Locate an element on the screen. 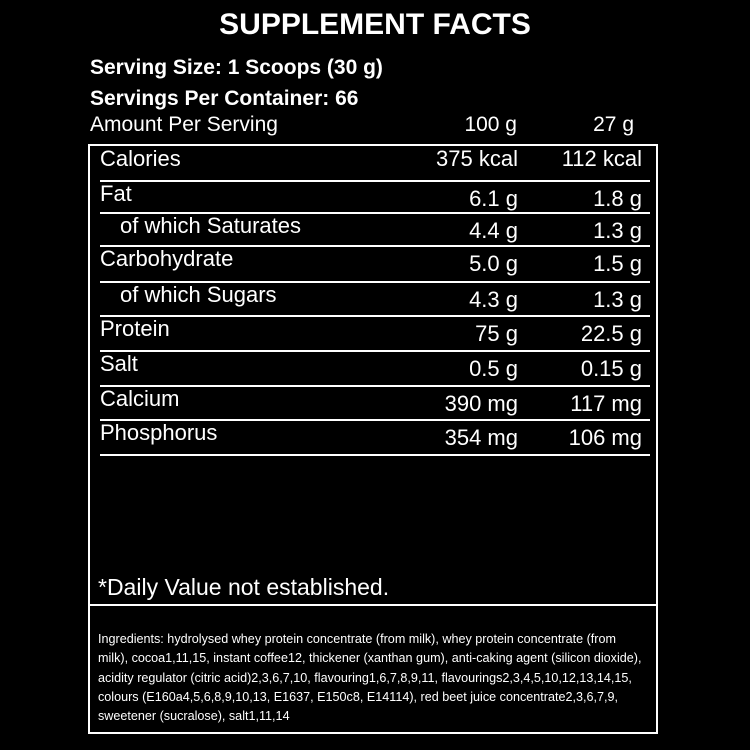  value-per-100g: 0.5 g is located at coordinates (493, 368).